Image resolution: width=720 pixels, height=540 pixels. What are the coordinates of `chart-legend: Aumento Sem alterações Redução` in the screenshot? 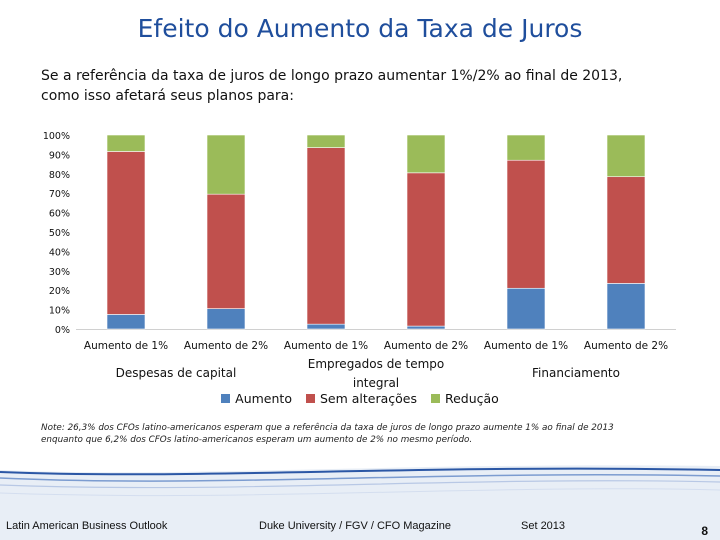 It's located at (360, 398).